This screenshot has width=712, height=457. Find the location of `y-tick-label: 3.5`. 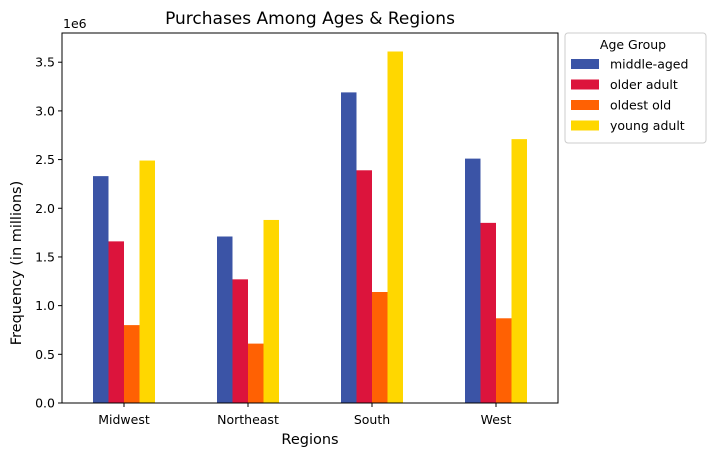

y-tick-label: 3.5 is located at coordinates (45, 62).